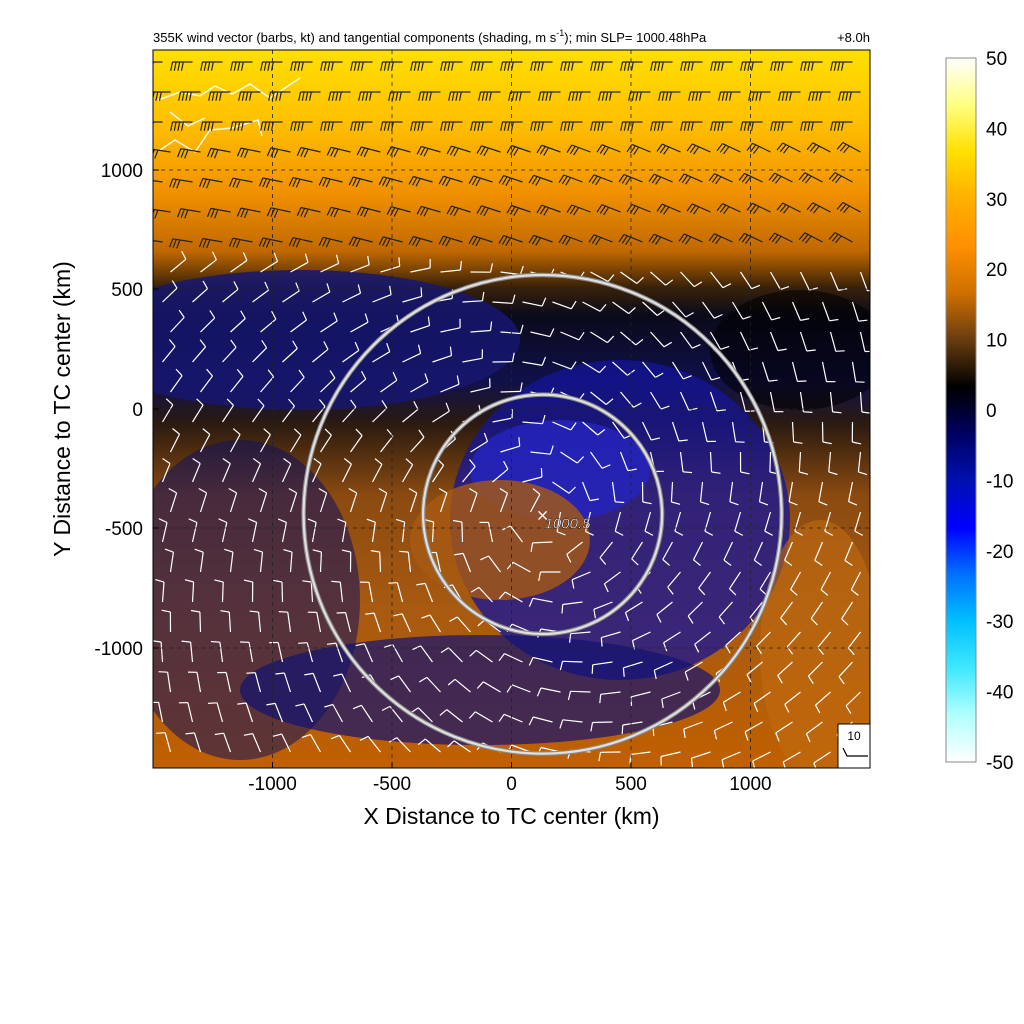  What do you see at coordinates (511, 784) in the screenshot?
I see `x-tick-label: 0` at bounding box center [511, 784].